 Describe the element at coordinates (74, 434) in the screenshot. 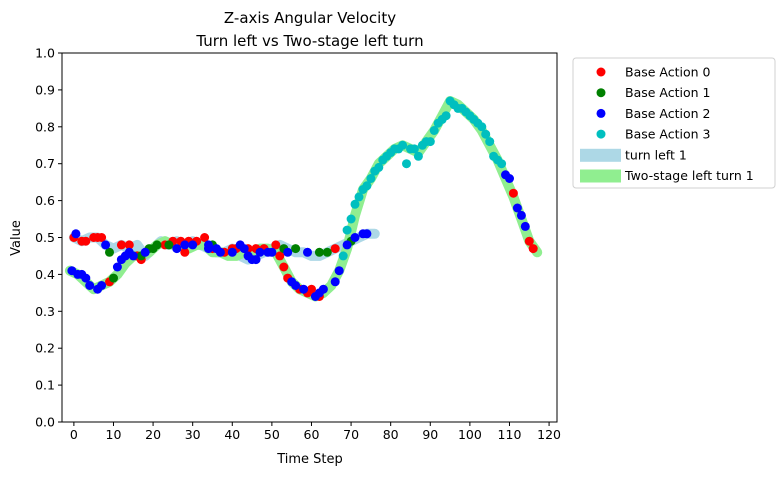

I see `x-tick-label: 0` at that location.